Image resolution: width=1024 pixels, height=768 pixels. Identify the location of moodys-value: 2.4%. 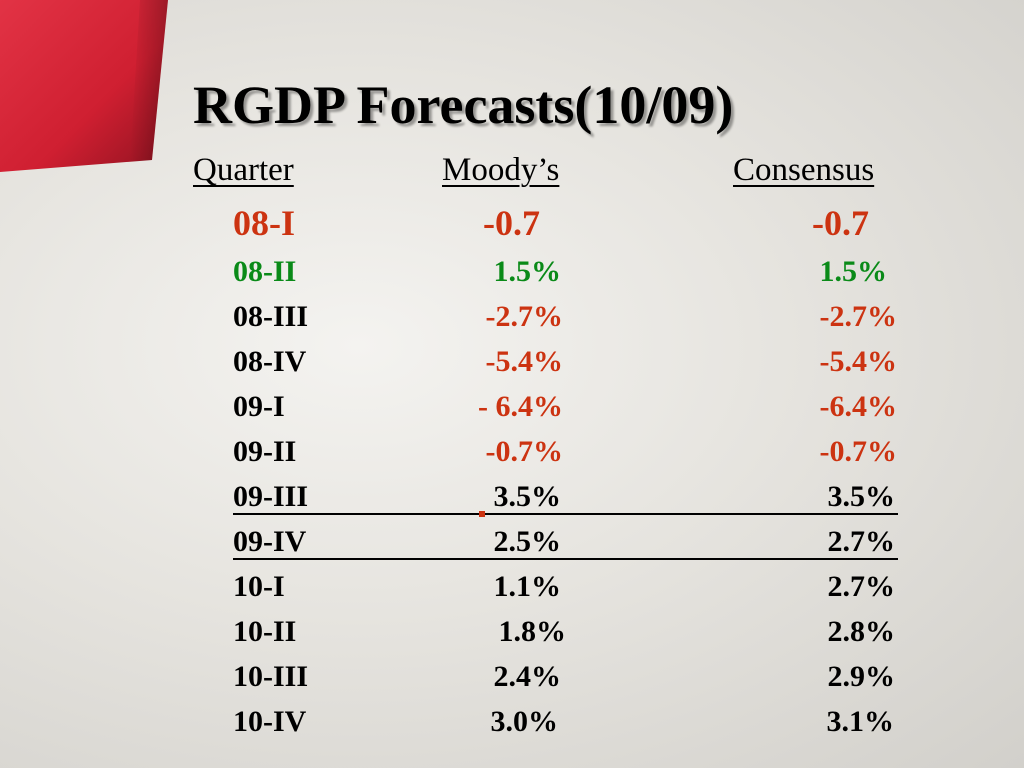
(527, 676).